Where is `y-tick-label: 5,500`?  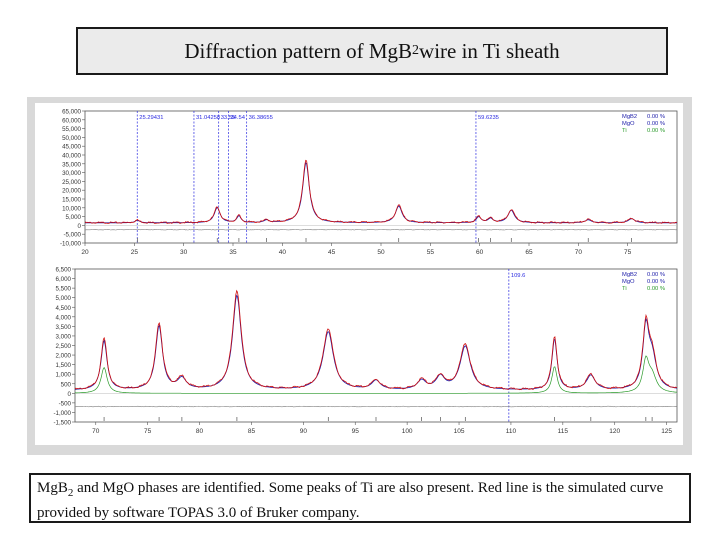
y-tick-label: 5,500 is located at coordinates (64, 289).